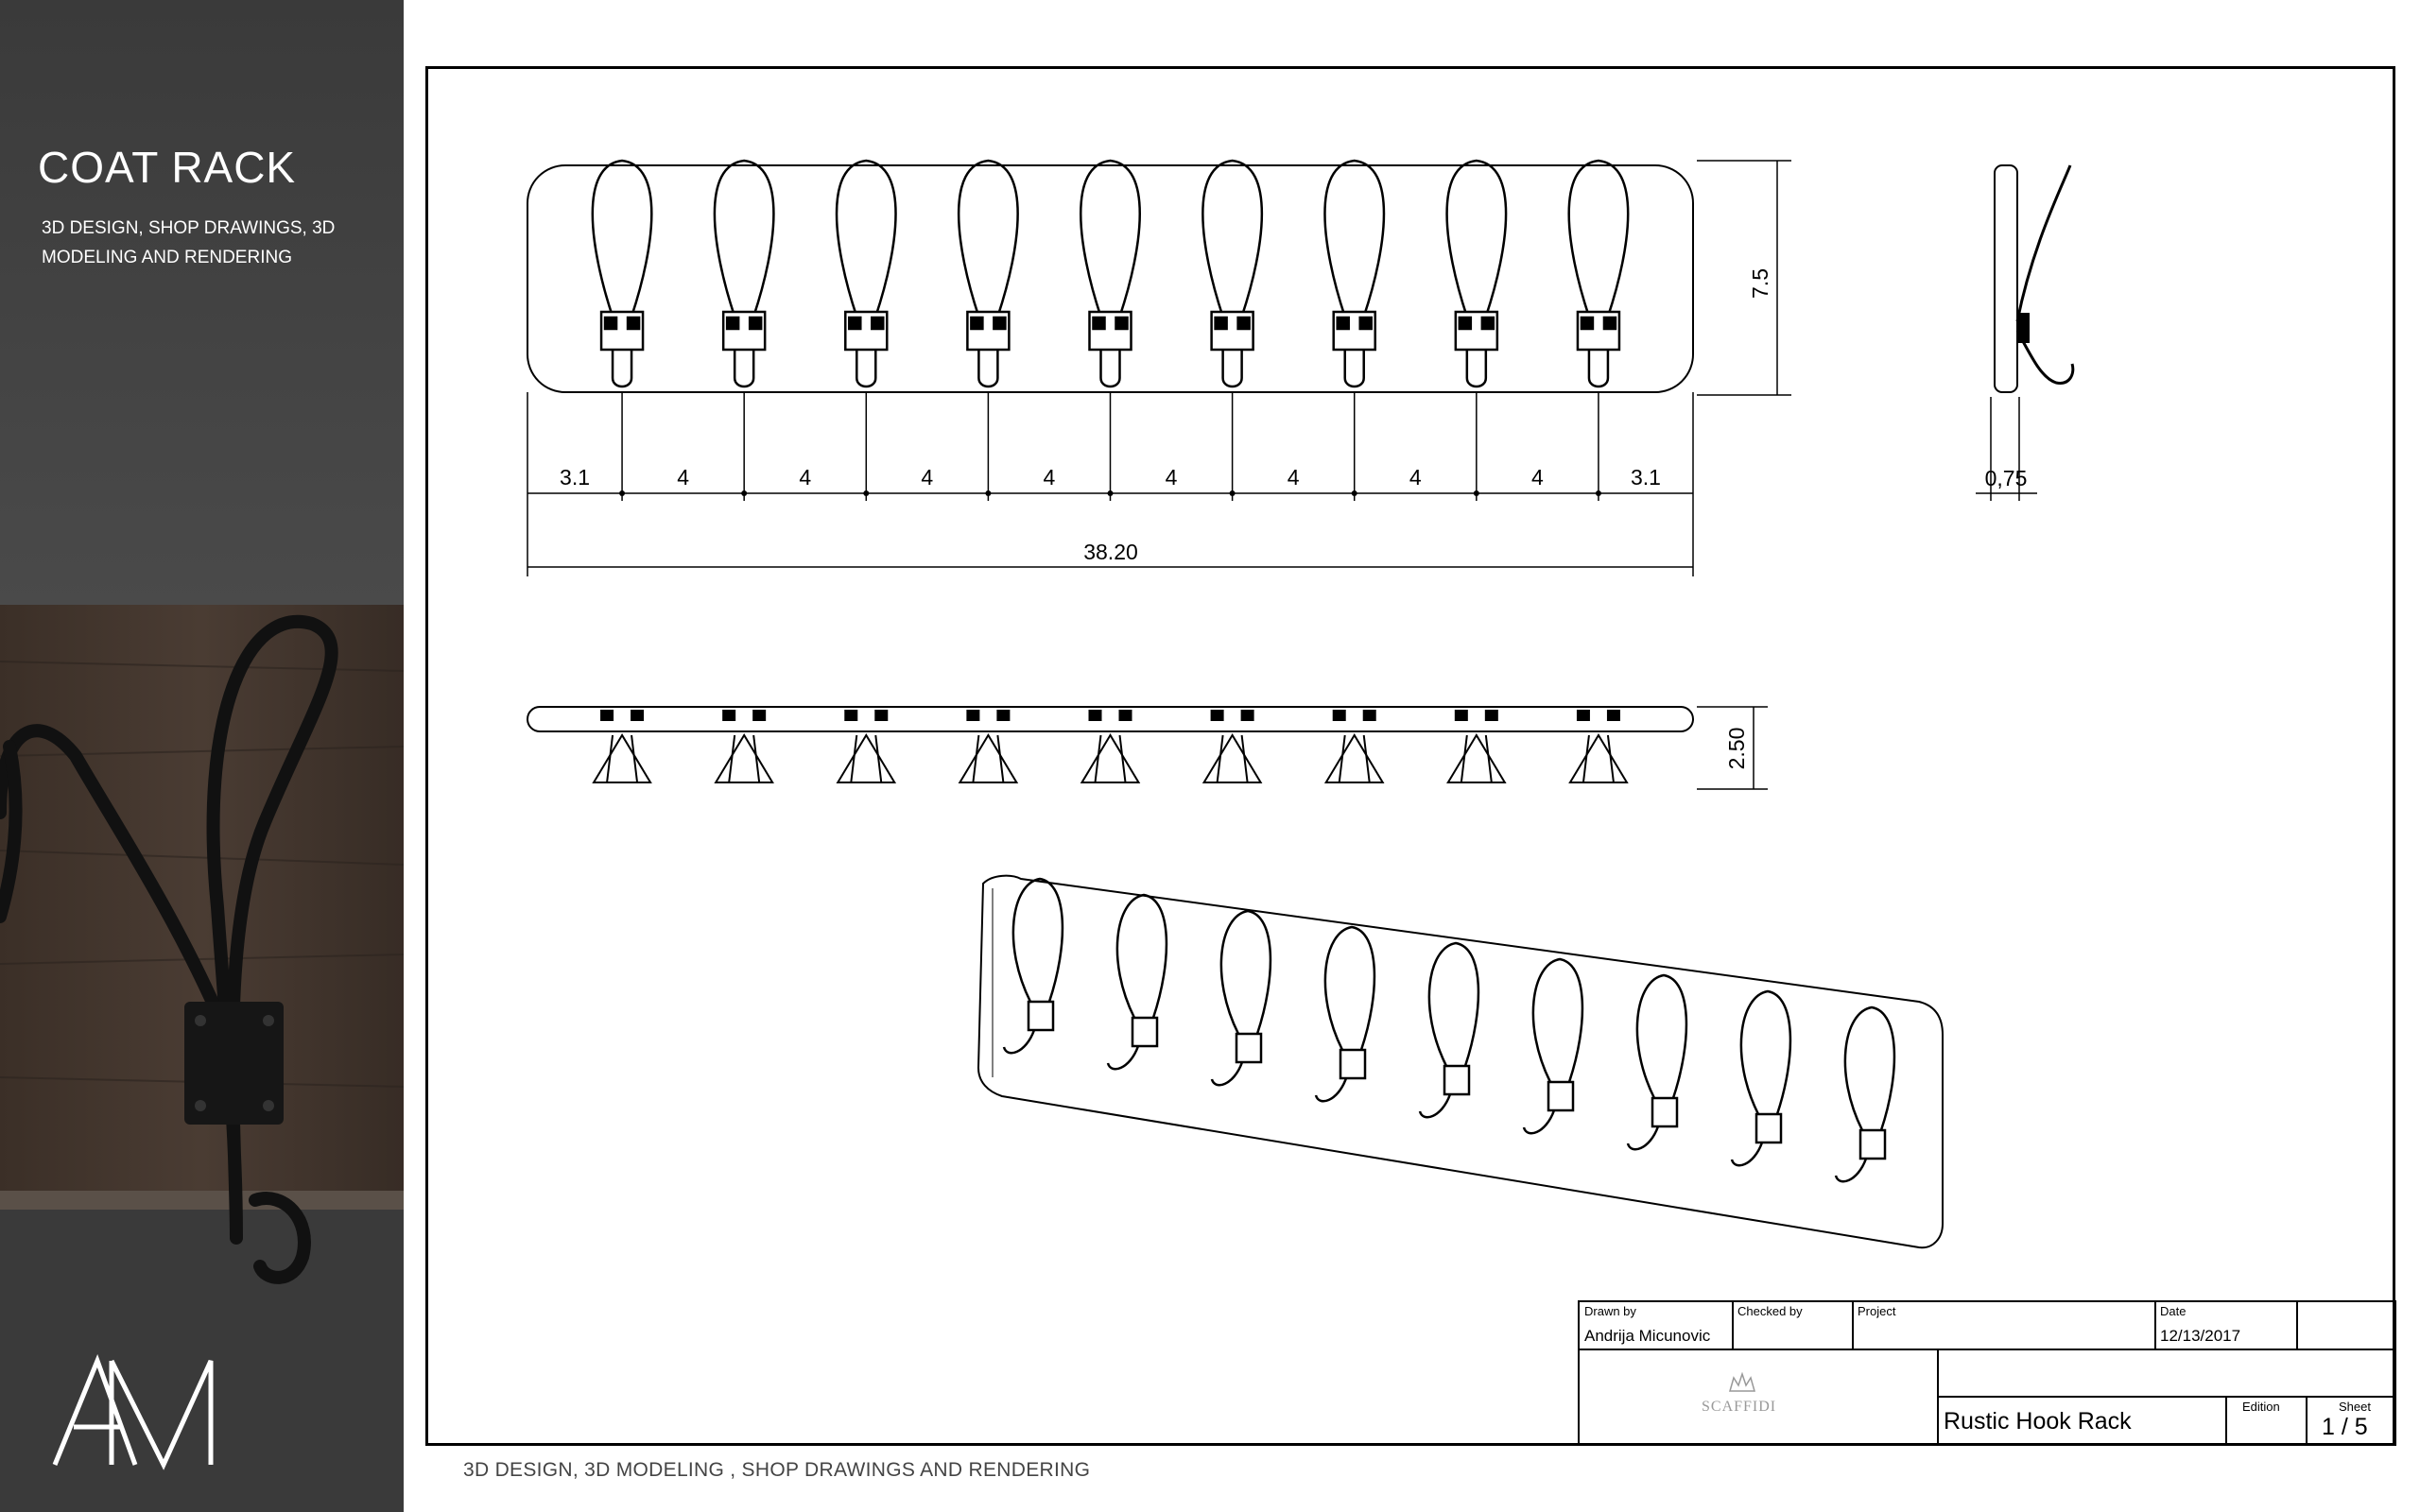 The width and height of the screenshot is (2420, 1512). I want to click on date-label: Date, so click(2173, 1311).